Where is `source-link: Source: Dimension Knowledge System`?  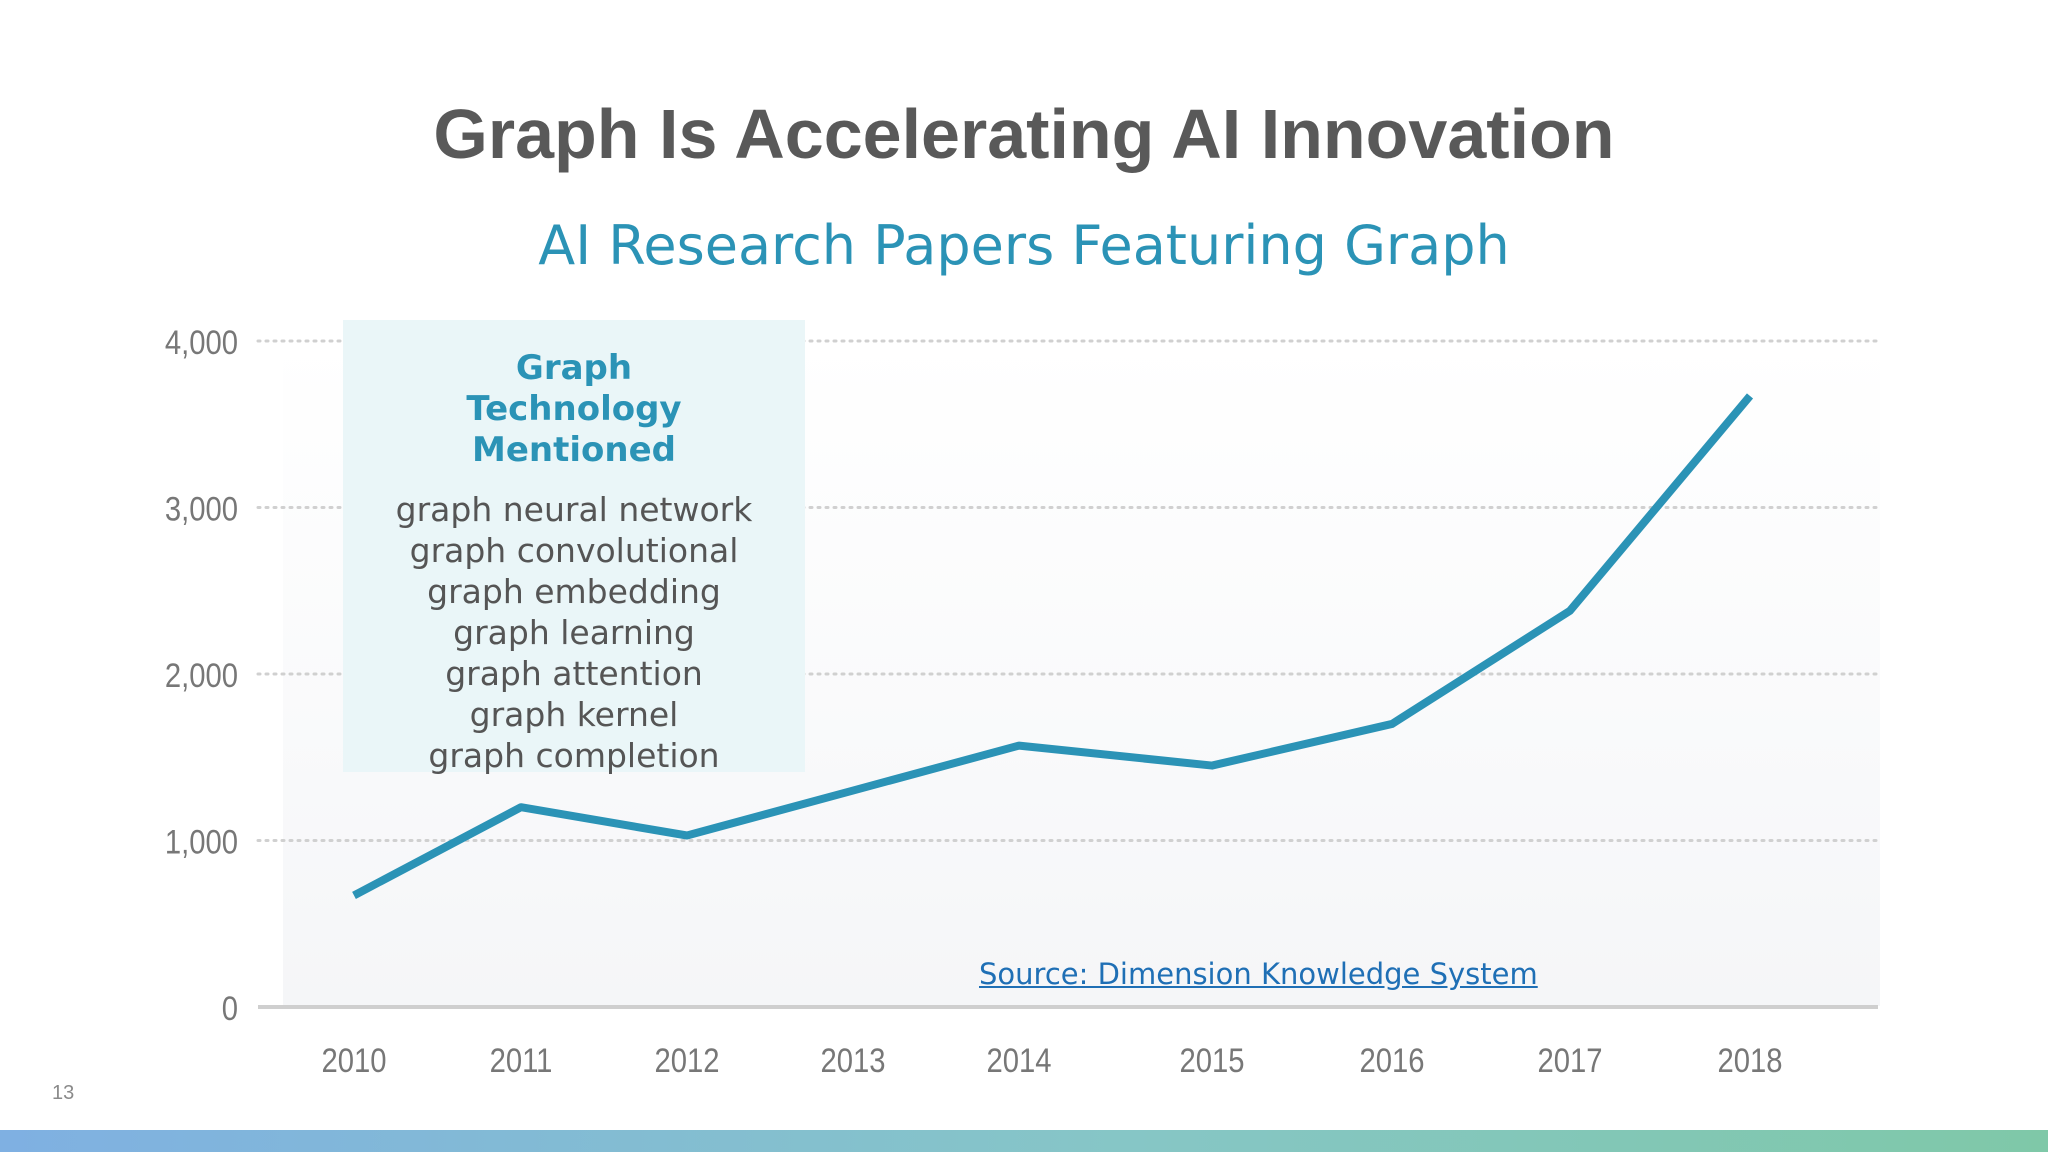
source-link: Source: Dimension Knowledge System is located at coordinates (1258, 974).